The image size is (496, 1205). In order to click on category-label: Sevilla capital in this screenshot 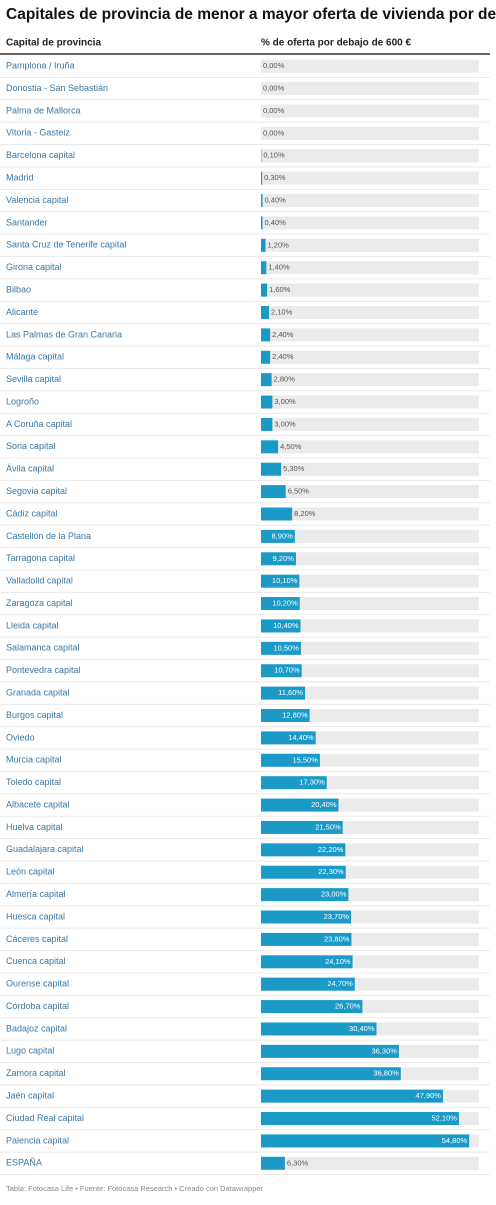, I will do `click(33, 379)`.